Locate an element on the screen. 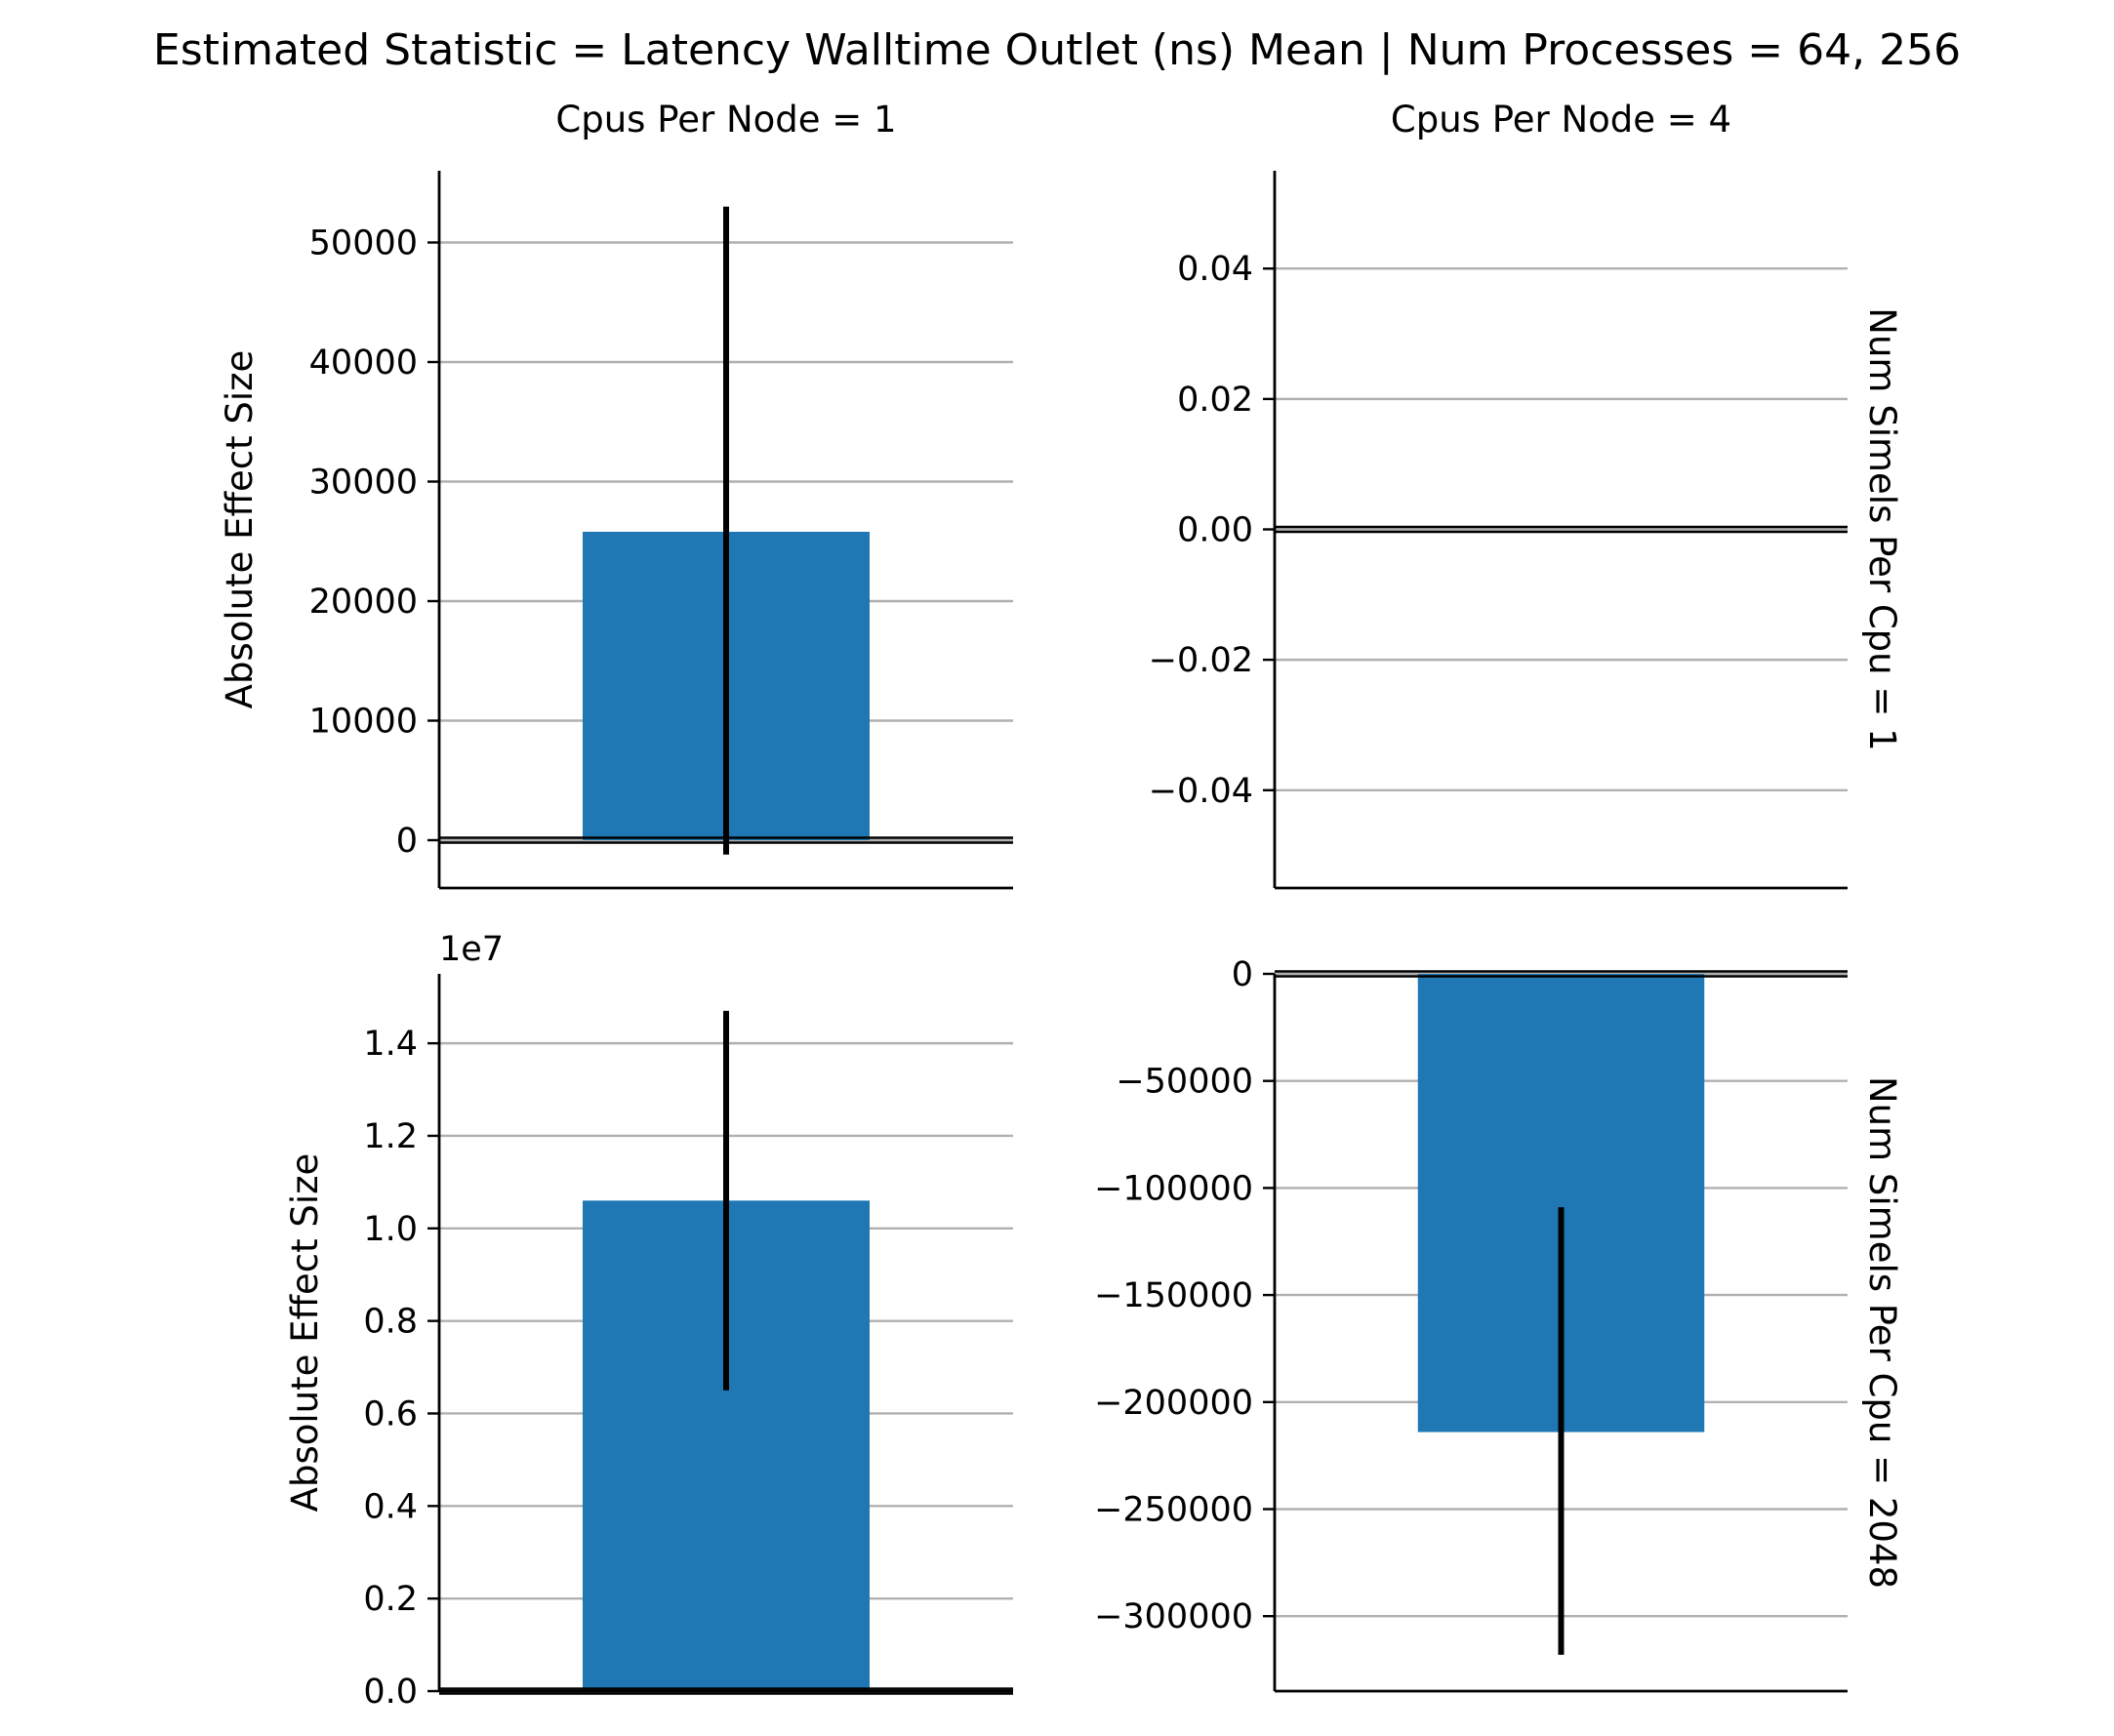 This screenshot has width=2114, height=1736. y-tick-label: 0.8 is located at coordinates (390, 1322).